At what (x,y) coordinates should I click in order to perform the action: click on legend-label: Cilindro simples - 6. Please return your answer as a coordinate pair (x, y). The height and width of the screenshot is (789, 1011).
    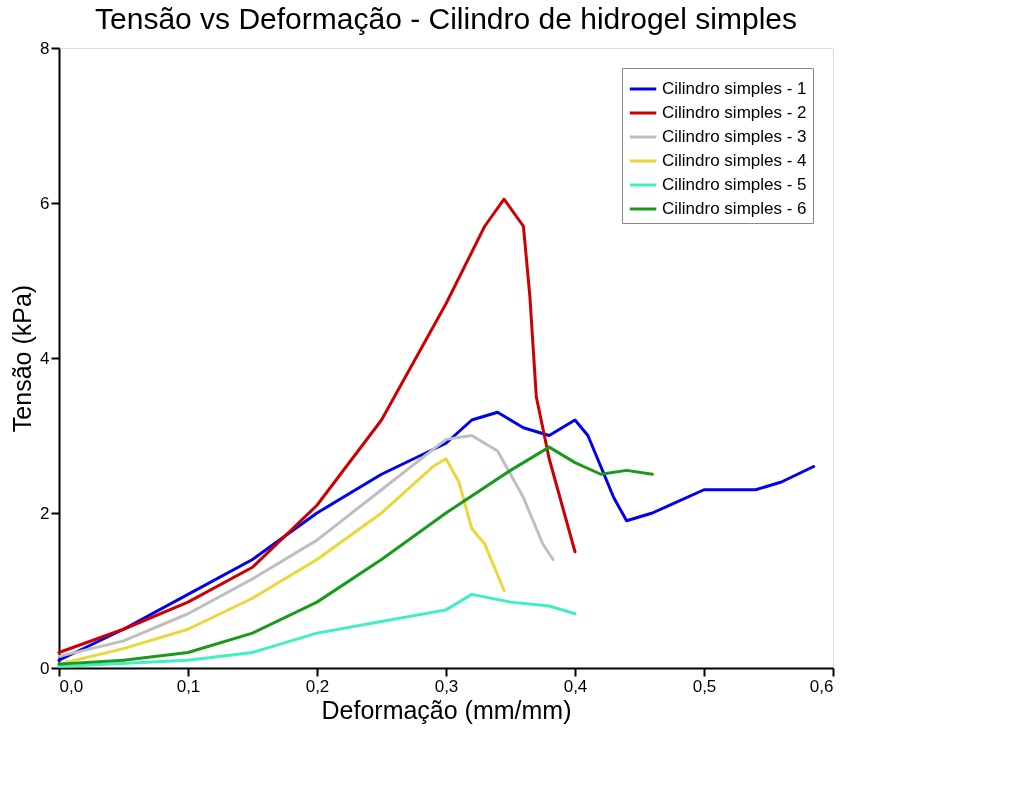
    Looking at the image, I should click on (734, 208).